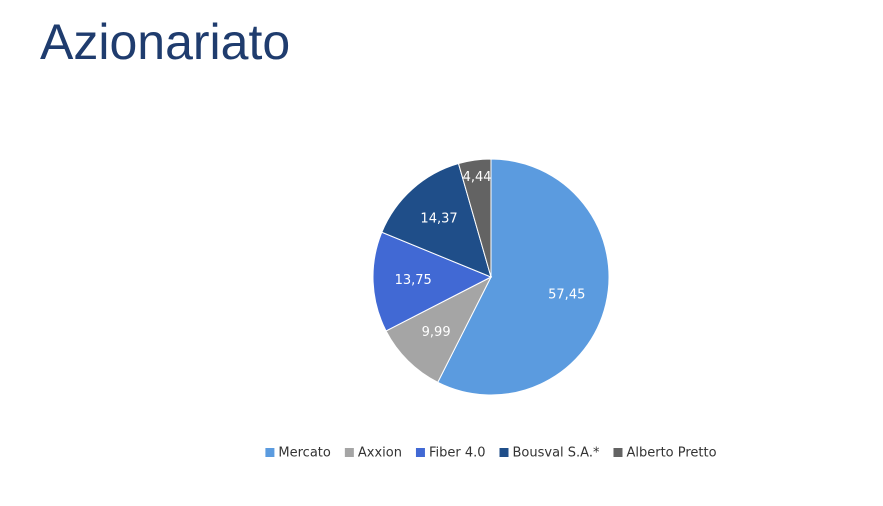 This screenshot has height=506, width=883. What do you see at coordinates (413, 280) in the screenshot?
I see `data-label: 13,75` at bounding box center [413, 280].